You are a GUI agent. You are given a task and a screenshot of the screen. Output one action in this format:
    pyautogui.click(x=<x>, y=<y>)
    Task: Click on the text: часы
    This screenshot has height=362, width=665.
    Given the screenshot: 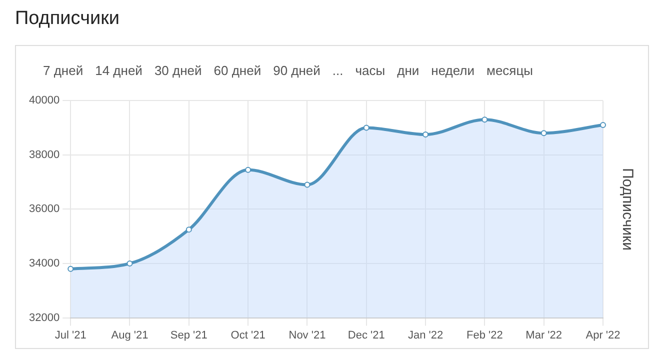 What is the action you would take?
    pyautogui.click(x=370, y=71)
    